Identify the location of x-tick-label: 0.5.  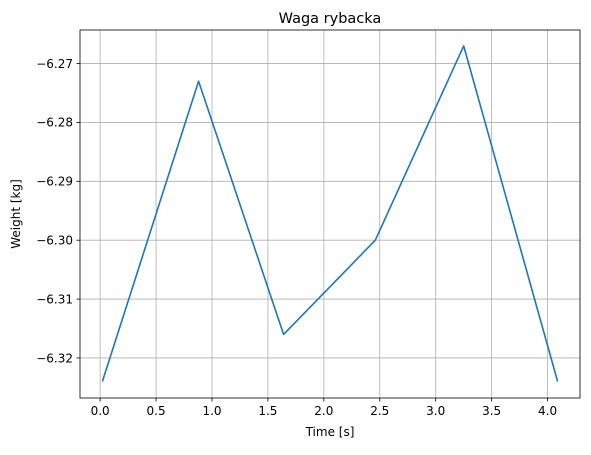
(156, 411).